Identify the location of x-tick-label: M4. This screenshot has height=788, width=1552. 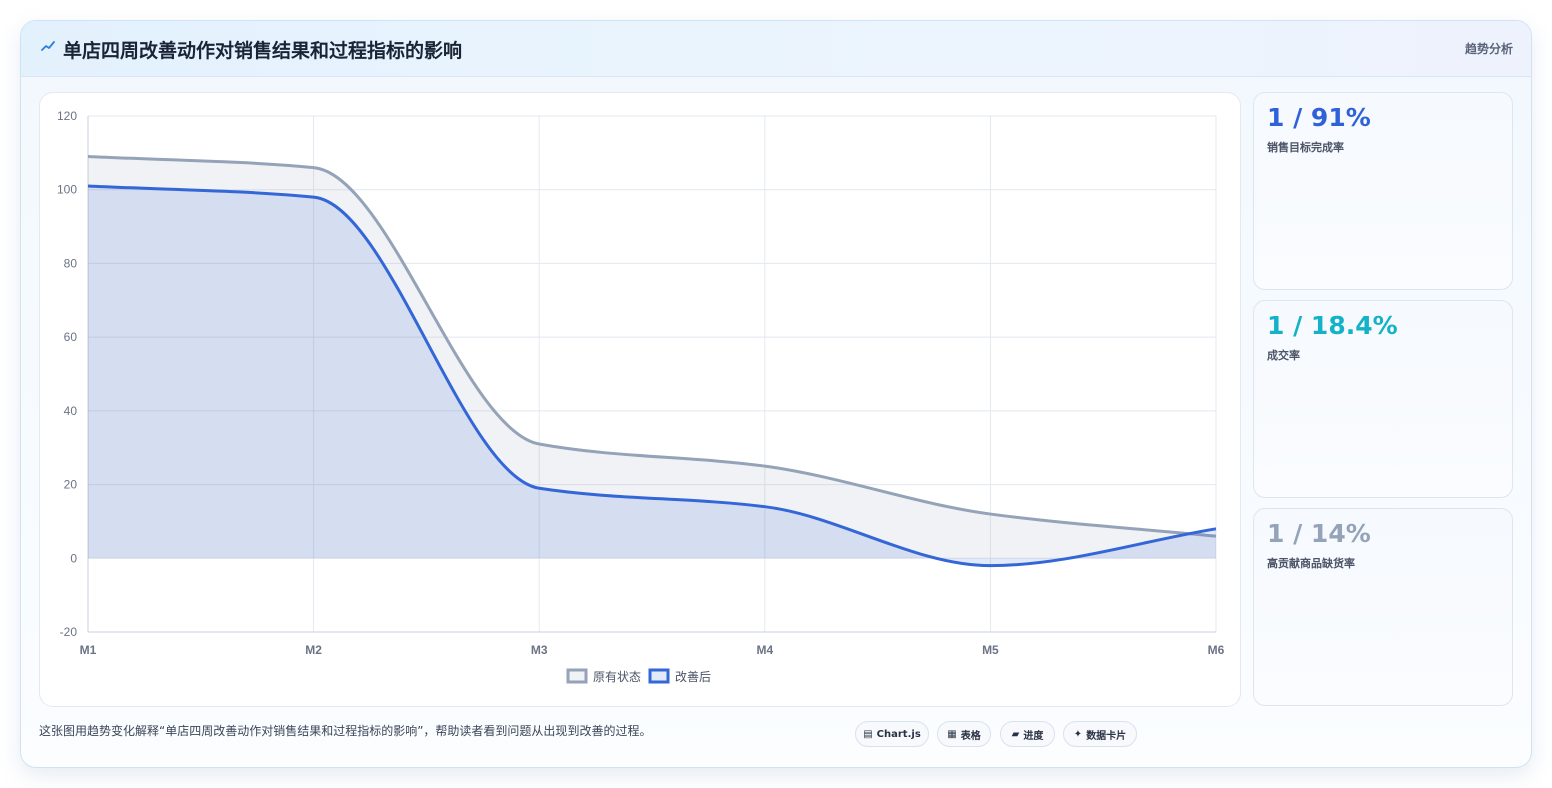
(764, 650).